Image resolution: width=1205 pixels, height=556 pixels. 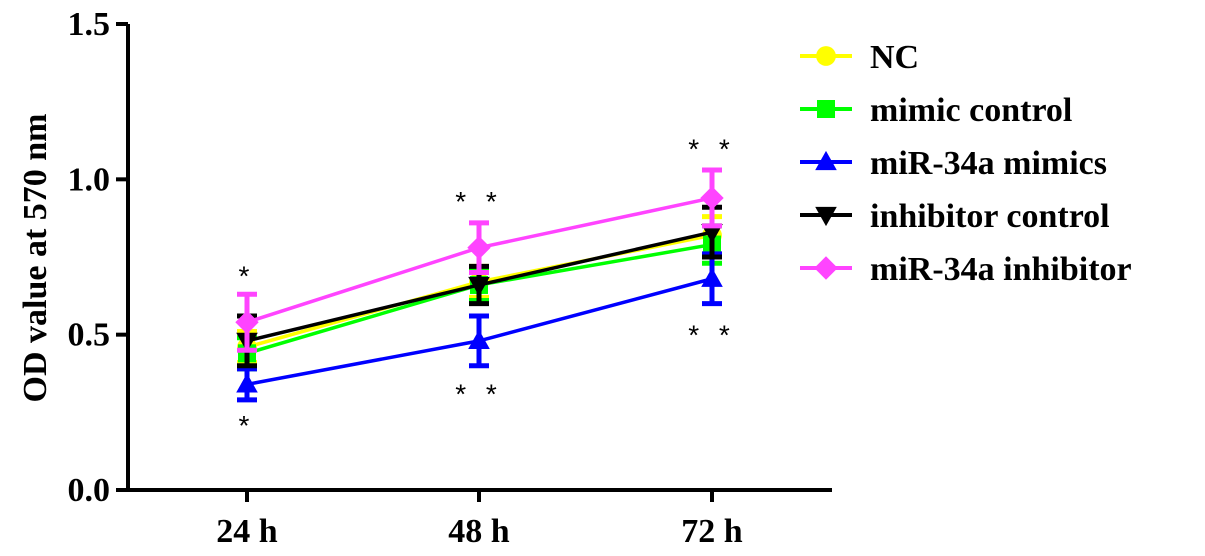 What do you see at coordinates (990, 216) in the screenshot?
I see `legend-label: inhibitor control` at bounding box center [990, 216].